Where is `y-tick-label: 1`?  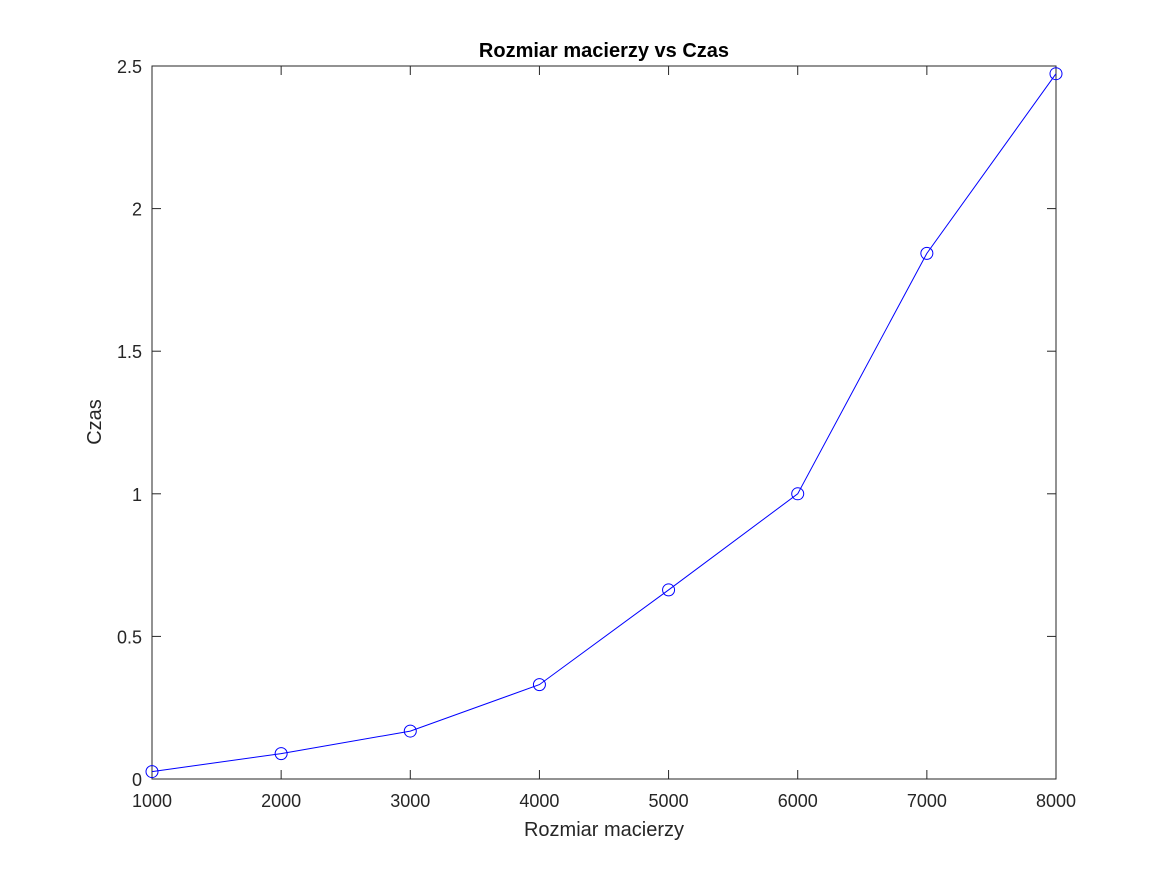
y-tick-label: 1 is located at coordinates (137, 495).